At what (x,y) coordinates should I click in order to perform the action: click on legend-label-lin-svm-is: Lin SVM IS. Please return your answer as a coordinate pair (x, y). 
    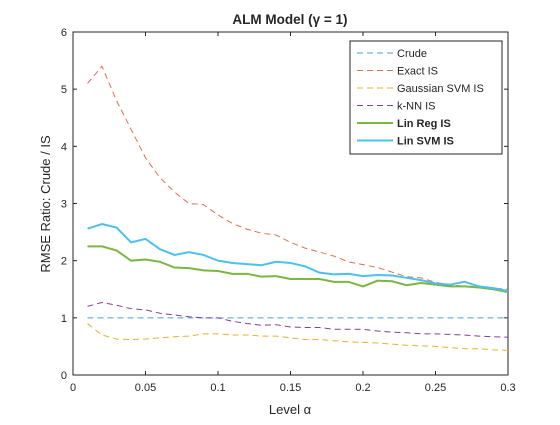
    Looking at the image, I should click on (425, 142).